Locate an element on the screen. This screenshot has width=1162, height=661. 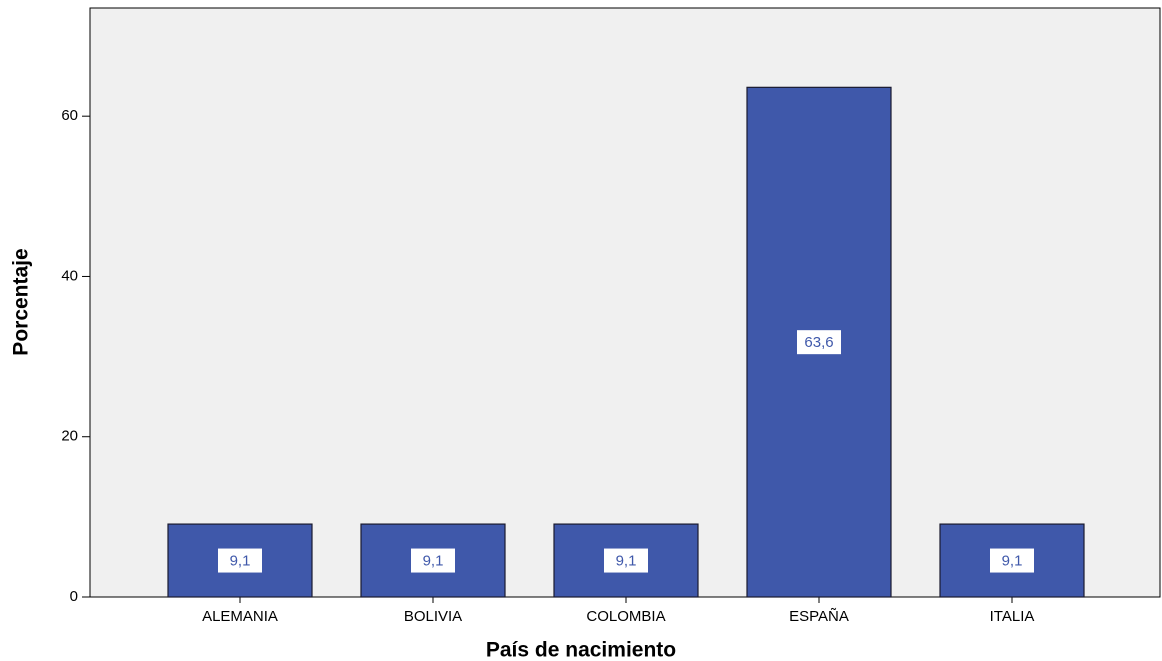
x-tick-label: ESPAÑA is located at coordinates (819, 616).